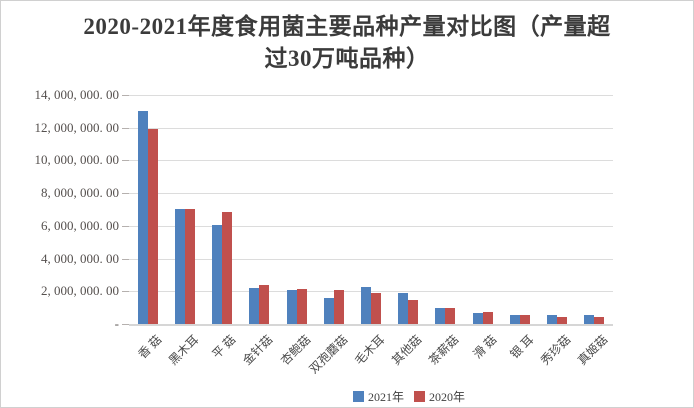  I want to click on x-axis-category-label: 双孢蘑菇, so click(328, 354).